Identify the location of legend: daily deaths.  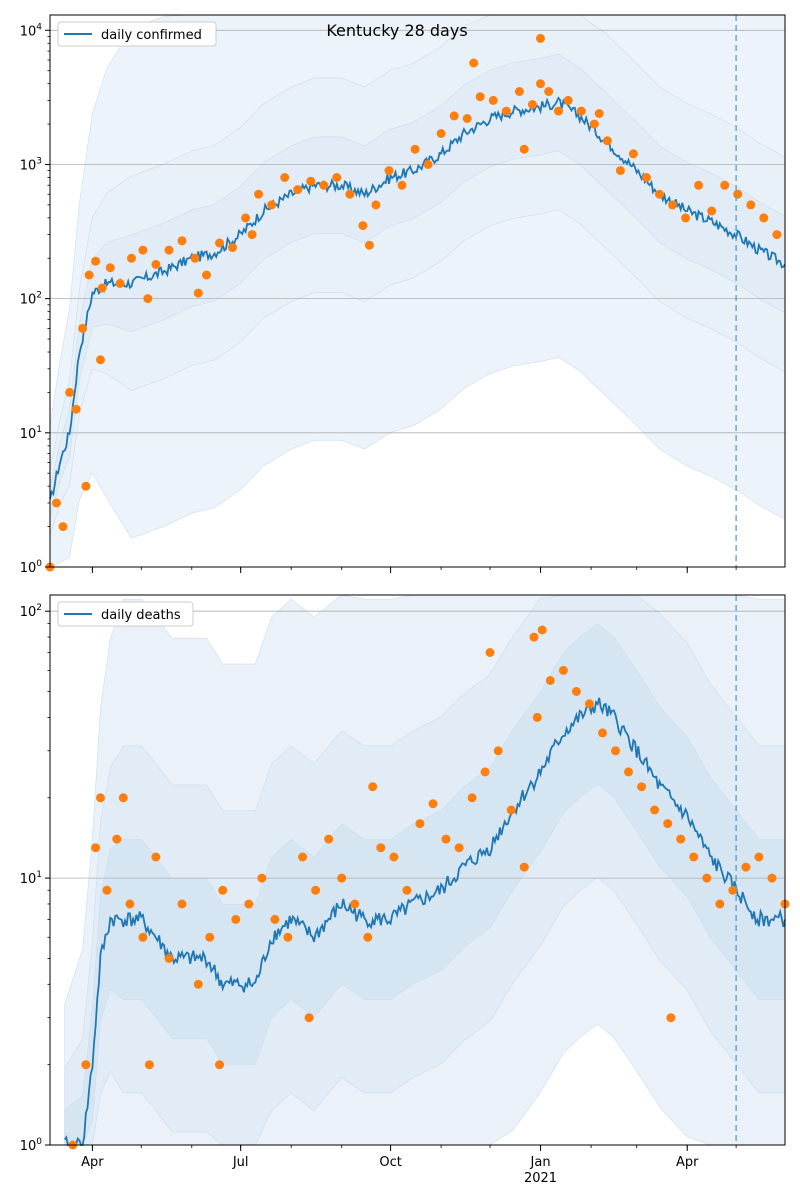
(125, 614).